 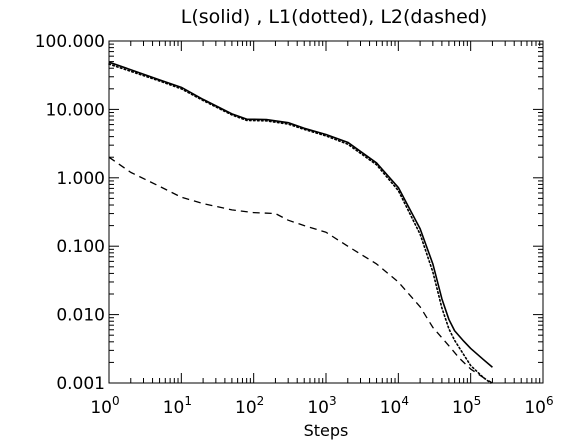 What do you see at coordinates (334, 17) in the screenshot?
I see `chart-title: L(solid) , L1(dotted), L2(dashed)` at bounding box center [334, 17].